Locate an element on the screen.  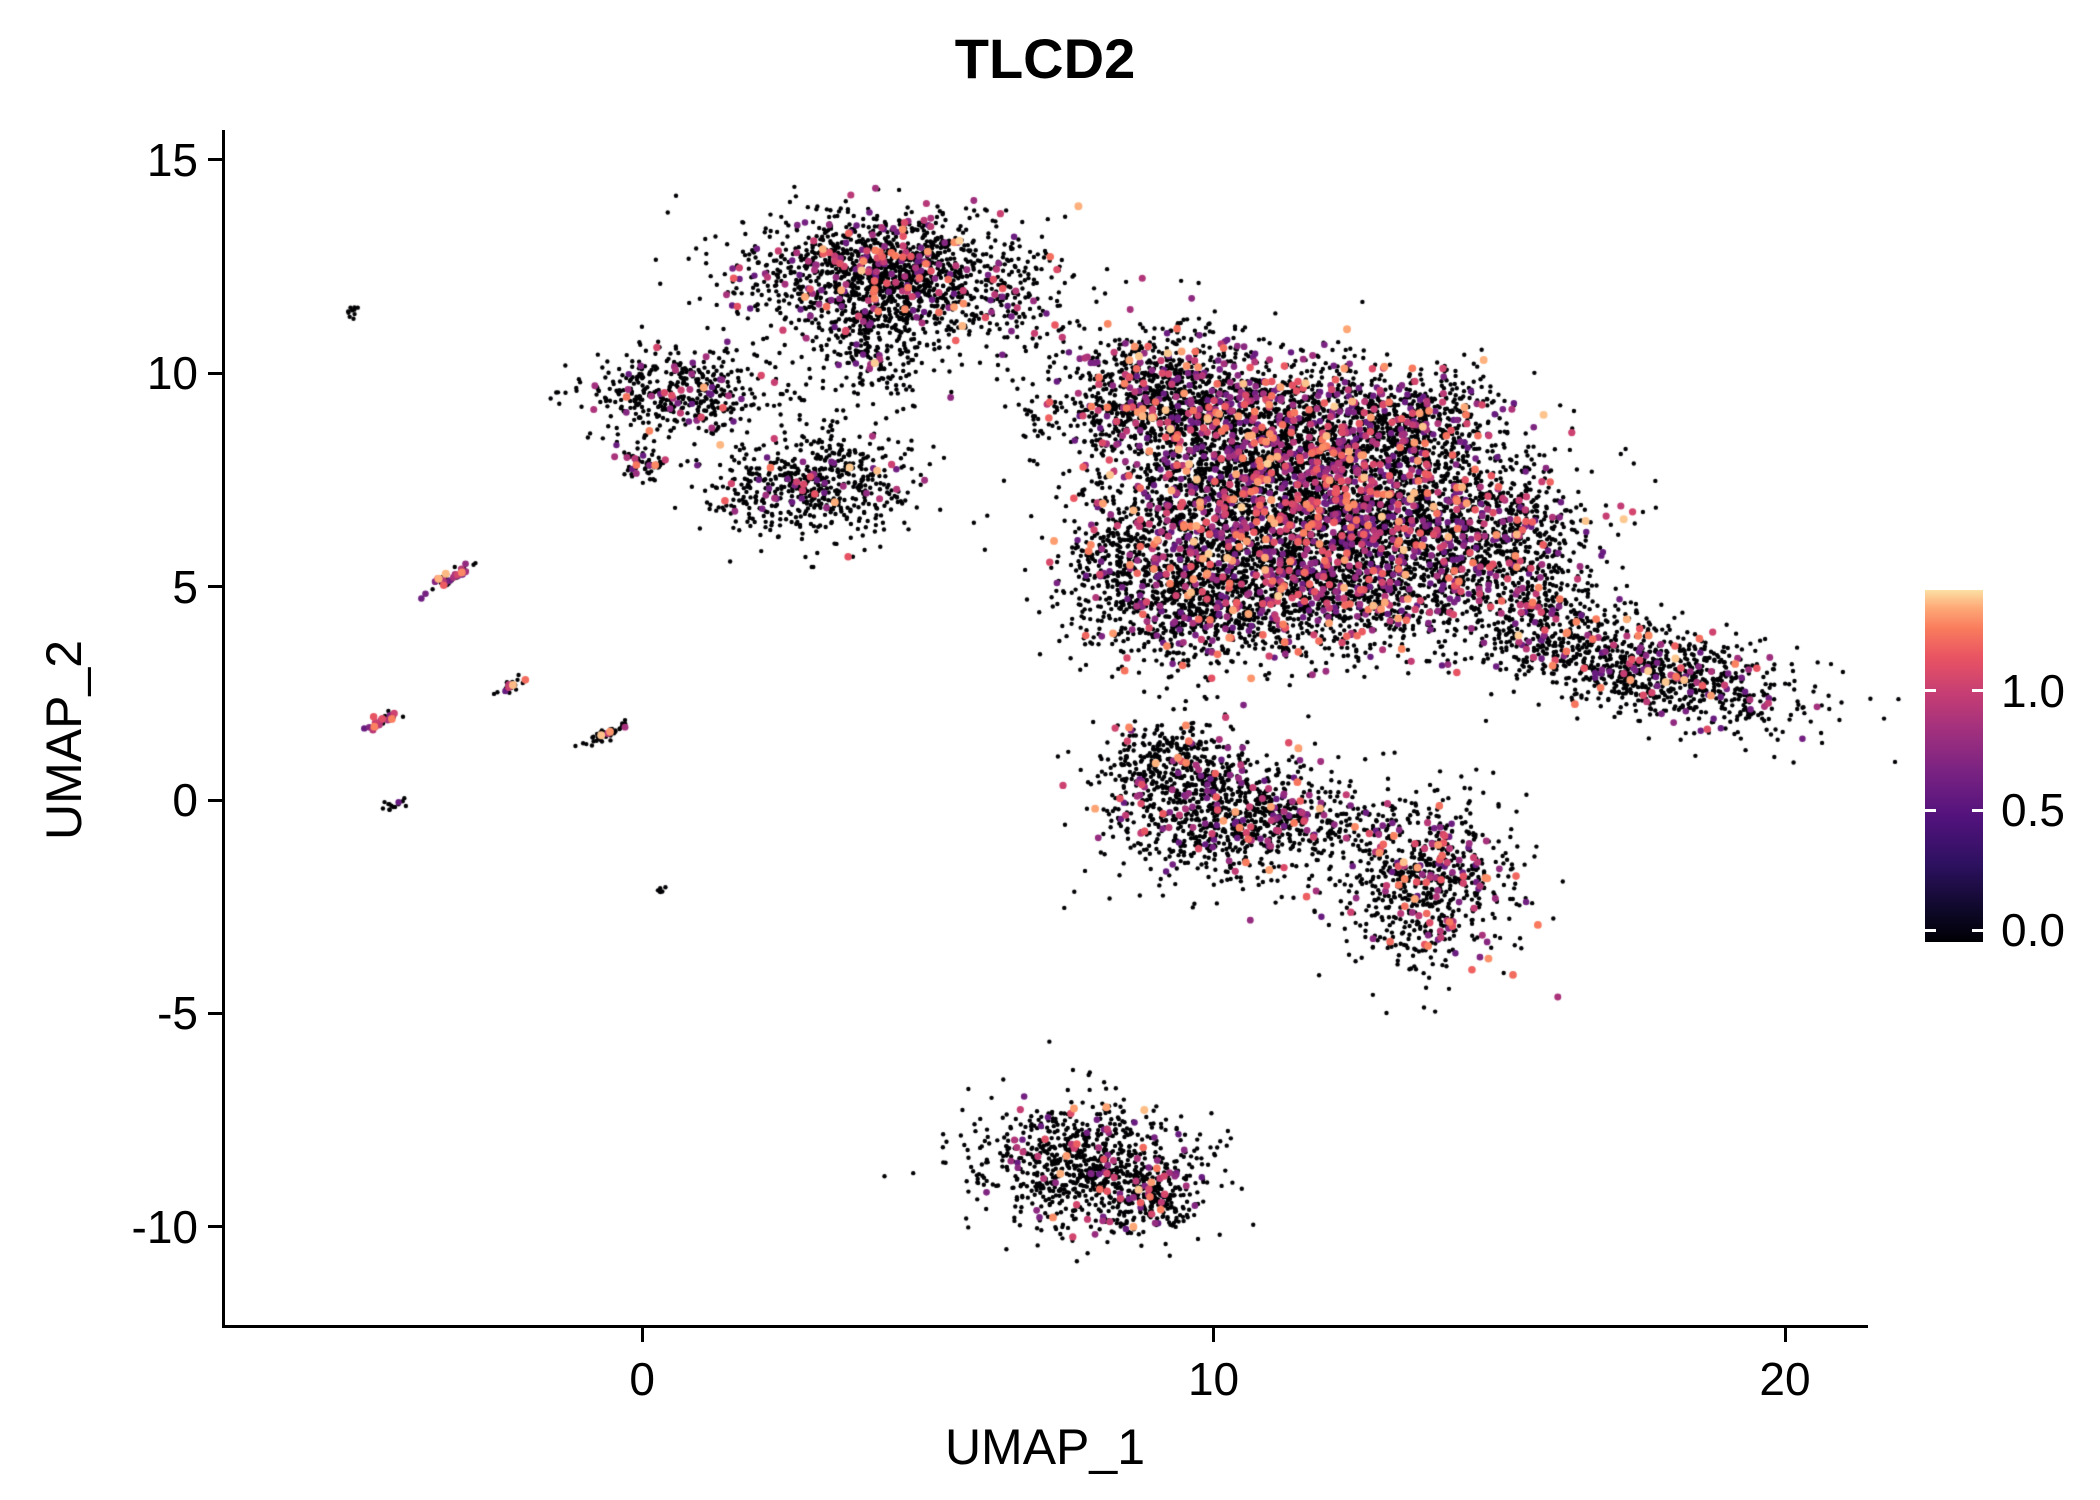
x-tick-label: 10 is located at coordinates (1213, 1379).